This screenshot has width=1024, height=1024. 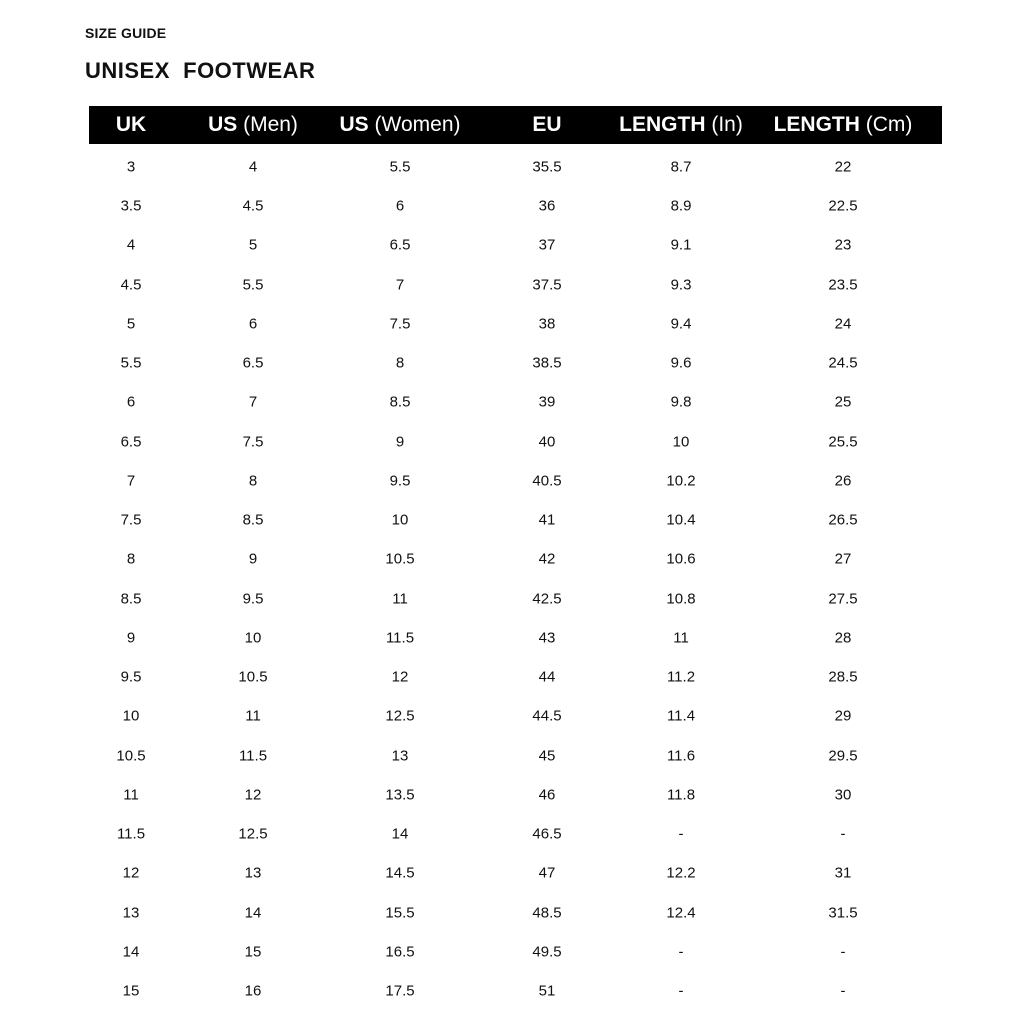 What do you see at coordinates (843, 206) in the screenshot?
I see `cell-length-cm: 22.5` at bounding box center [843, 206].